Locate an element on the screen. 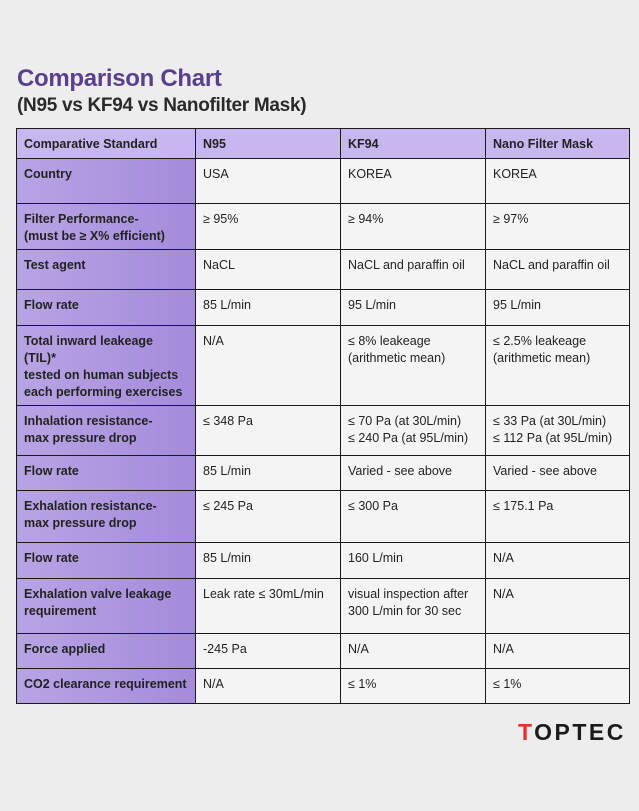 Image resolution: width=639 pixels, height=811 pixels. cell-nano-filter: NaCL and paraffin oil is located at coordinates (557, 269).